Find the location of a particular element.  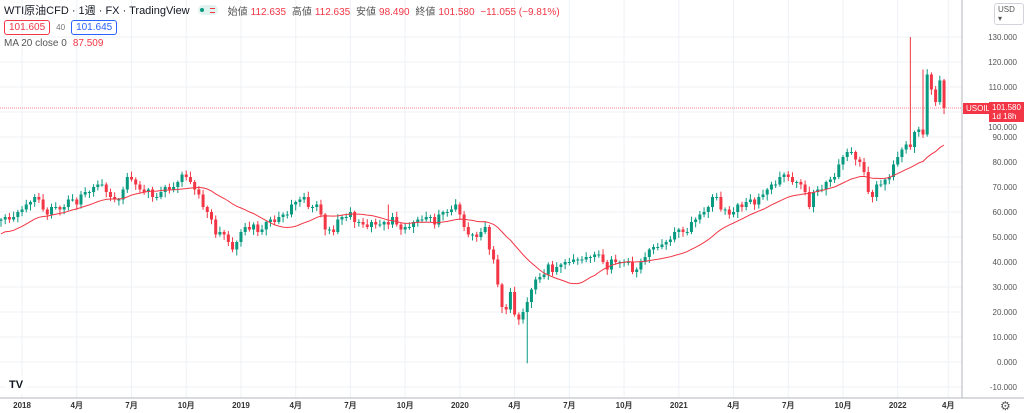

market-status-icon is located at coordinates (207, 10).